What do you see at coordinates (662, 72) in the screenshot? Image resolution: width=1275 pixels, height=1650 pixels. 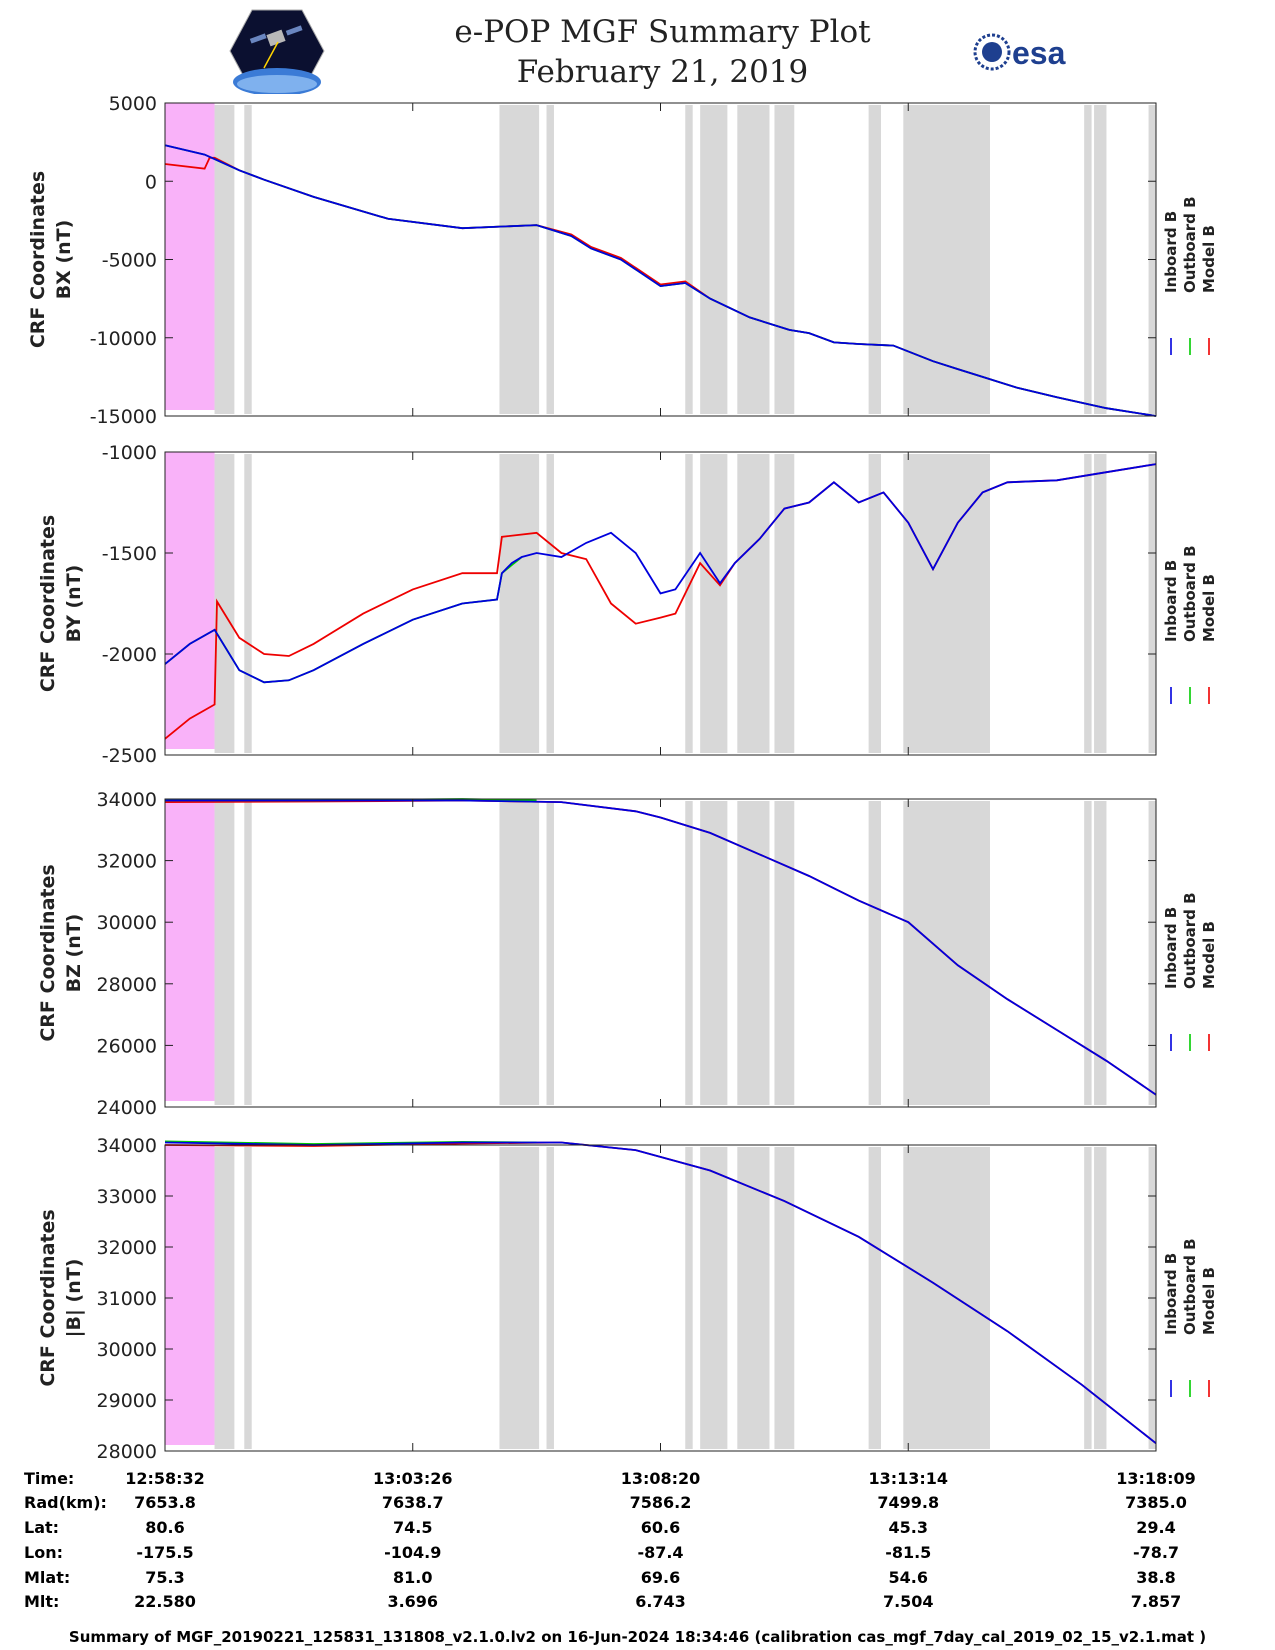 I see `plot-date: February 21, 2019` at bounding box center [662, 72].